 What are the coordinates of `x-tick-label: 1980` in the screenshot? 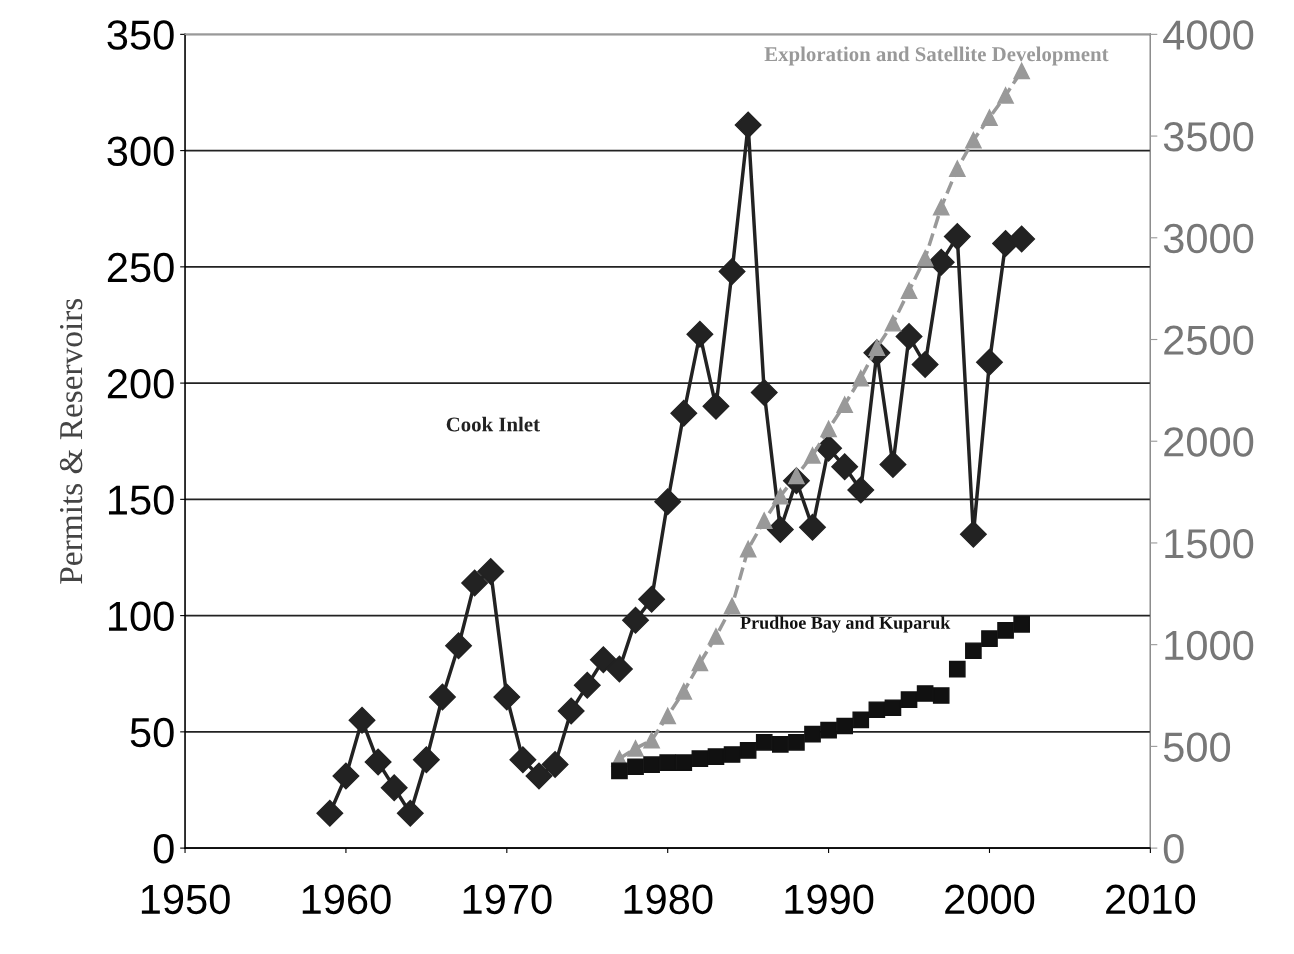 It's located at (668, 899).